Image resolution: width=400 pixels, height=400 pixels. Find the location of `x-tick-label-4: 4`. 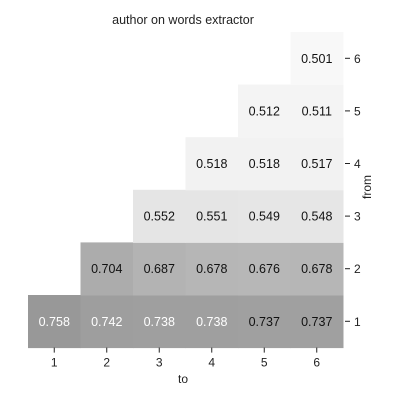

x-tick-label-4: 4 is located at coordinates (211, 363).